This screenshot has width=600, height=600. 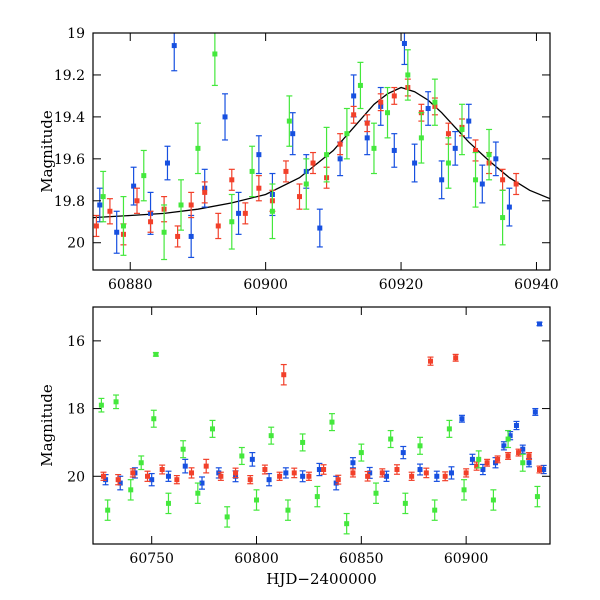 I want to click on y-tick-label: 19, so click(x=76, y=34).